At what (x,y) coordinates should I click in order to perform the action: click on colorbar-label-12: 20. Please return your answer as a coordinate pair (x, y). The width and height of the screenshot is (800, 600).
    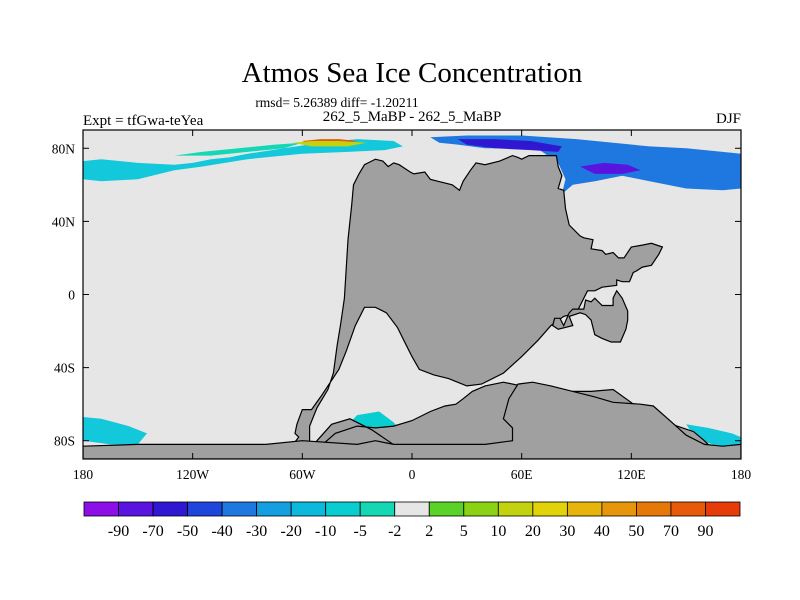
    Looking at the image, I should click on (533, 531).